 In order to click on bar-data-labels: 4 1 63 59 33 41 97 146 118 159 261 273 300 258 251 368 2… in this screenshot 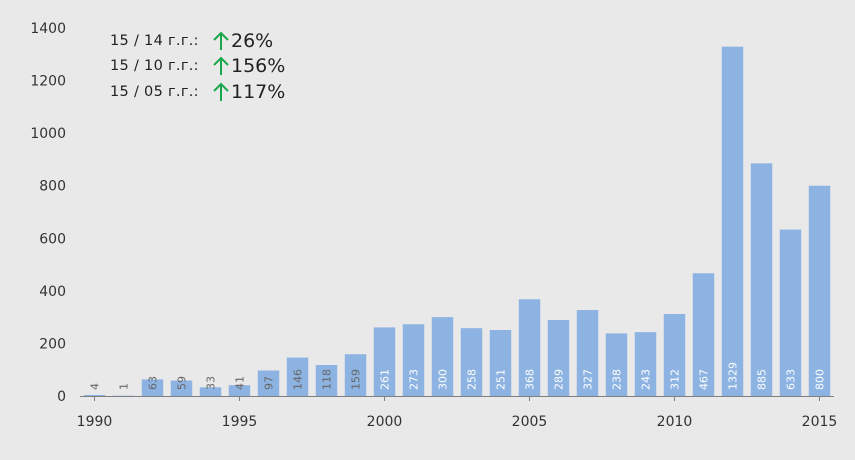, I will do `click(458, 376)`.